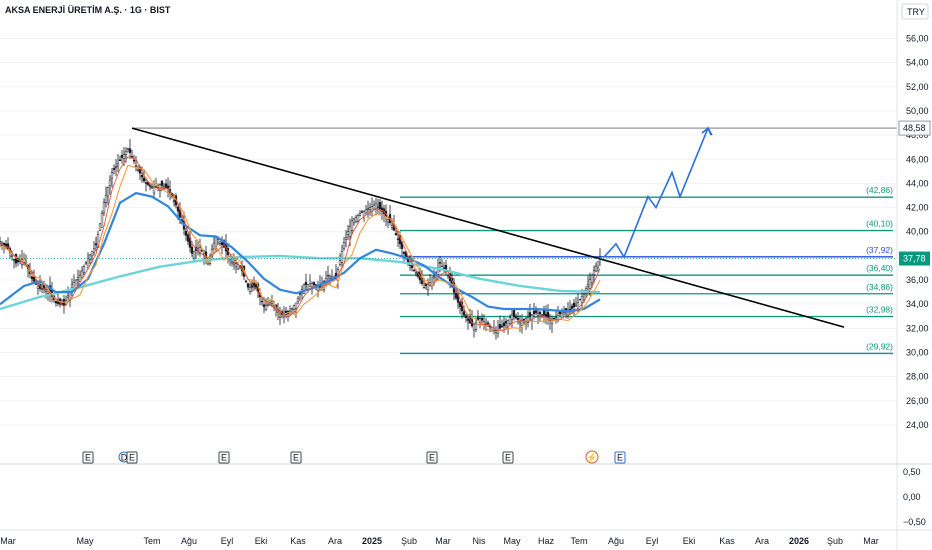  Describe the element at coordinates (261, 541) in the screenshot. I see `x-tick-label: Eki` at that location.